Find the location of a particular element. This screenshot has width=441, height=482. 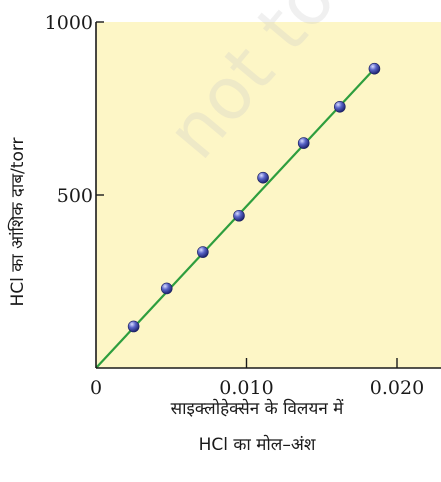

y-tick-label-1: 500 is located at coordinates (75, 196).